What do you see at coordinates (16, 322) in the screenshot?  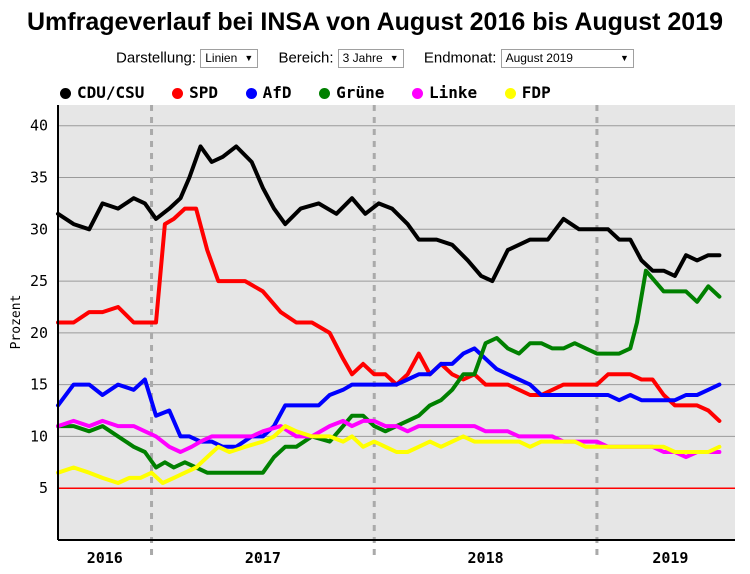 I see `y-axis-label: Prozent` at bounding box center [16, 322].